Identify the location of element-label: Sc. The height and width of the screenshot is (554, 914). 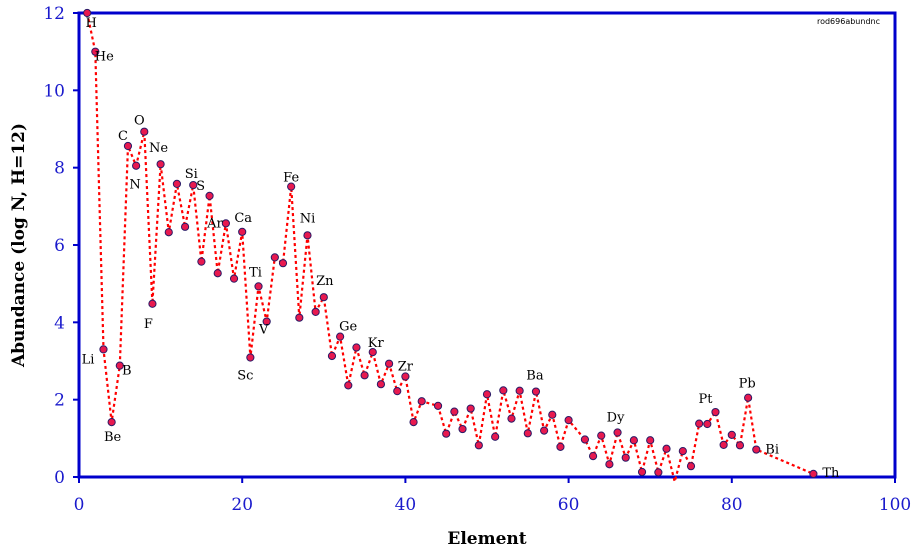
(245, 376).